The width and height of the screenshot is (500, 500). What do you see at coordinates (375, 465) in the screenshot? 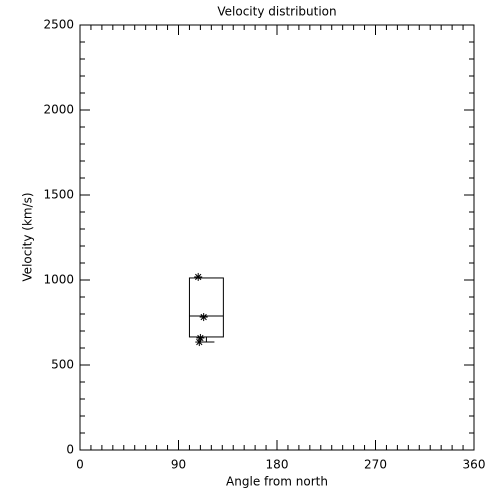
I see `x-tick-label: 270` at bounding box center [375, 465].